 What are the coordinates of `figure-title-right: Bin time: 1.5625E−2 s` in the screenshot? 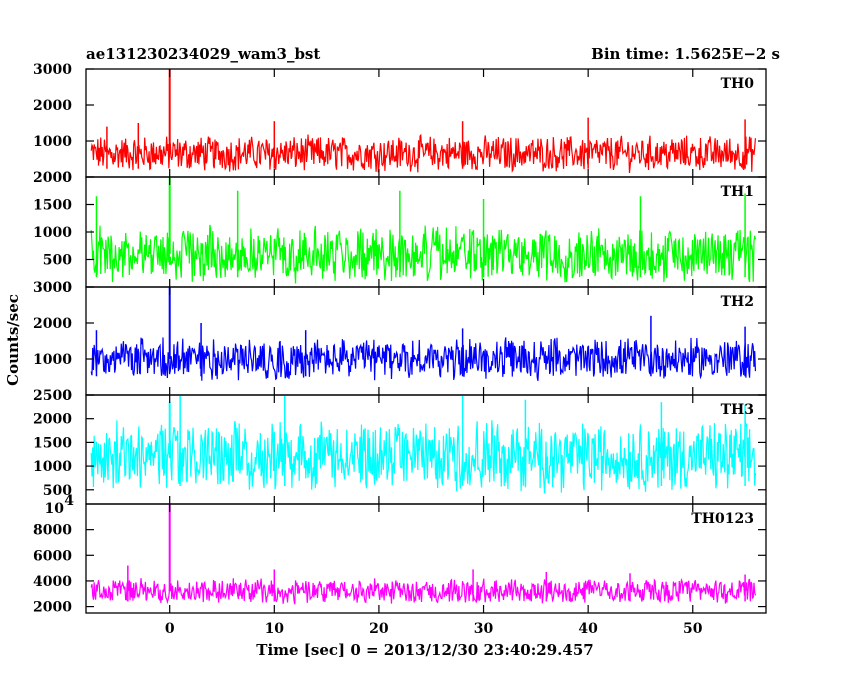 It's located at (685, 54).